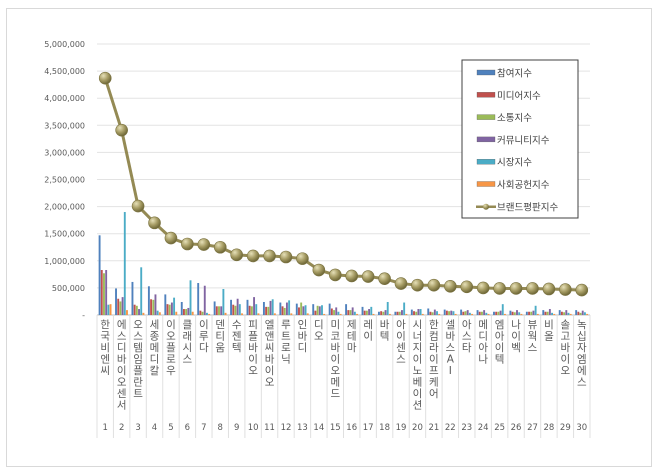 Image resolution: width=660 pixels, height=475 pixels. What do you see at coordinates (220, 428) in the screenshot?
I see `x-rank-label: 8` at bounding box center [220, 428].